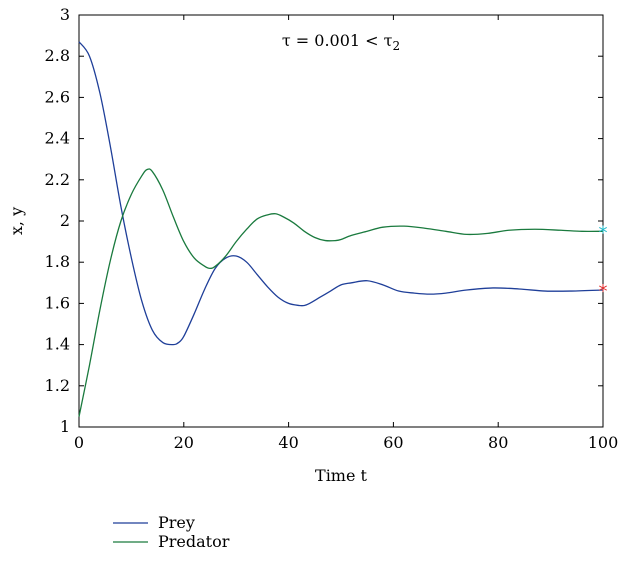 The height and width of the screenshot is (565, 618). What do you see at coordinates (176, 522) in the screenshot?
I see `legend-label-prey: Prey` at bounding box center [176, 522].